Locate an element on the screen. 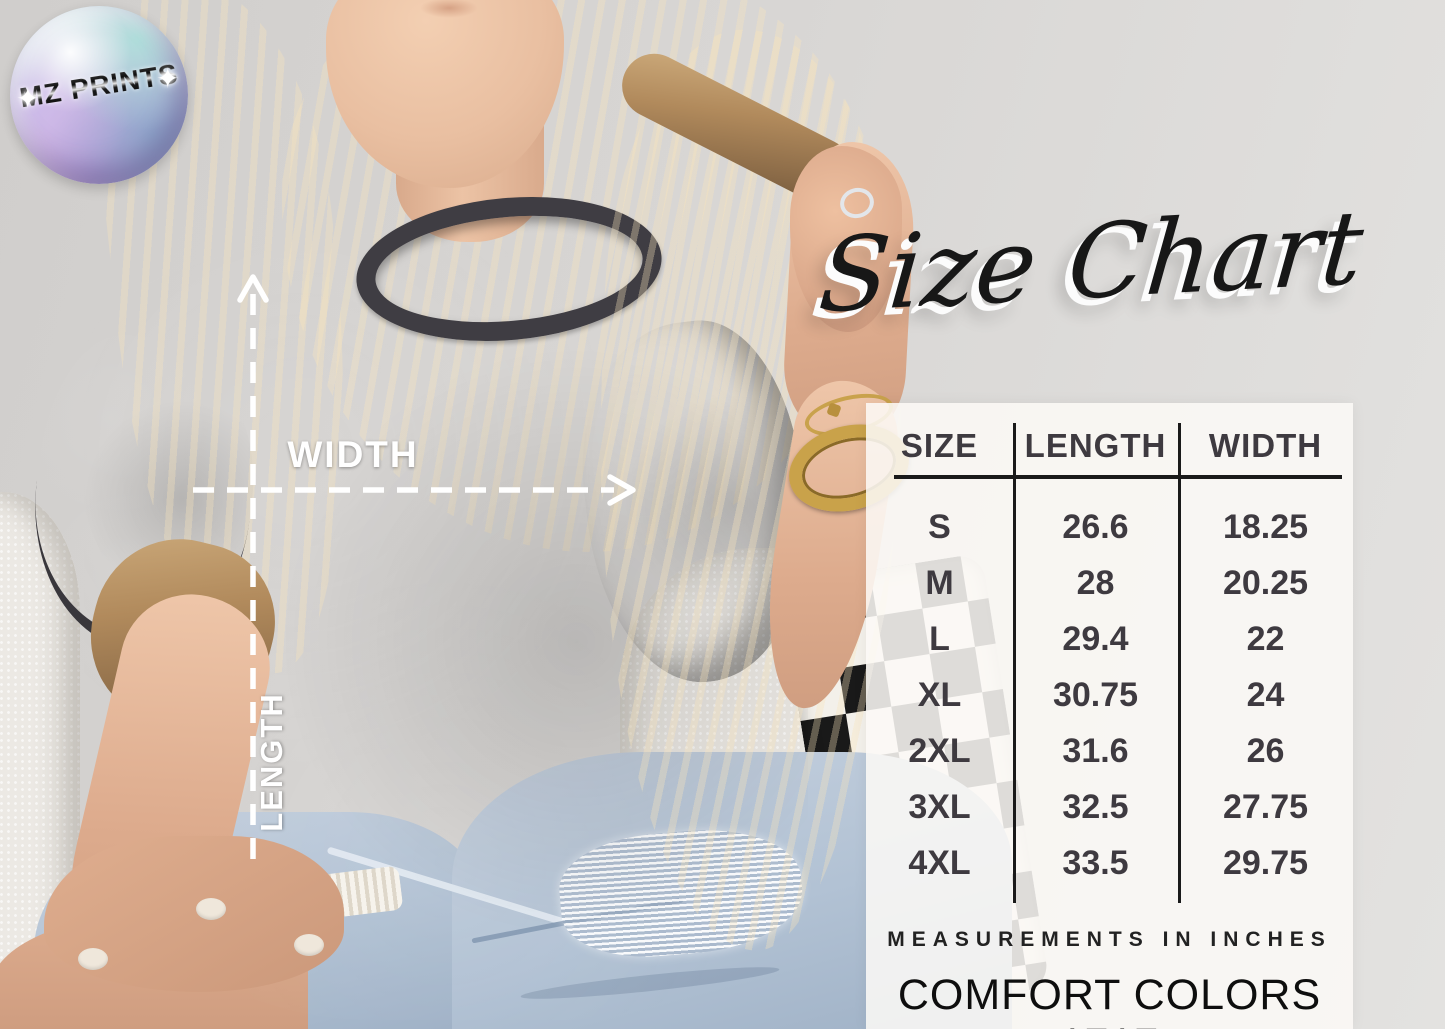 The width and height of the screenshot is (1445, 1029). length-cell: 30.75 is located at coordinates (1095, 694).